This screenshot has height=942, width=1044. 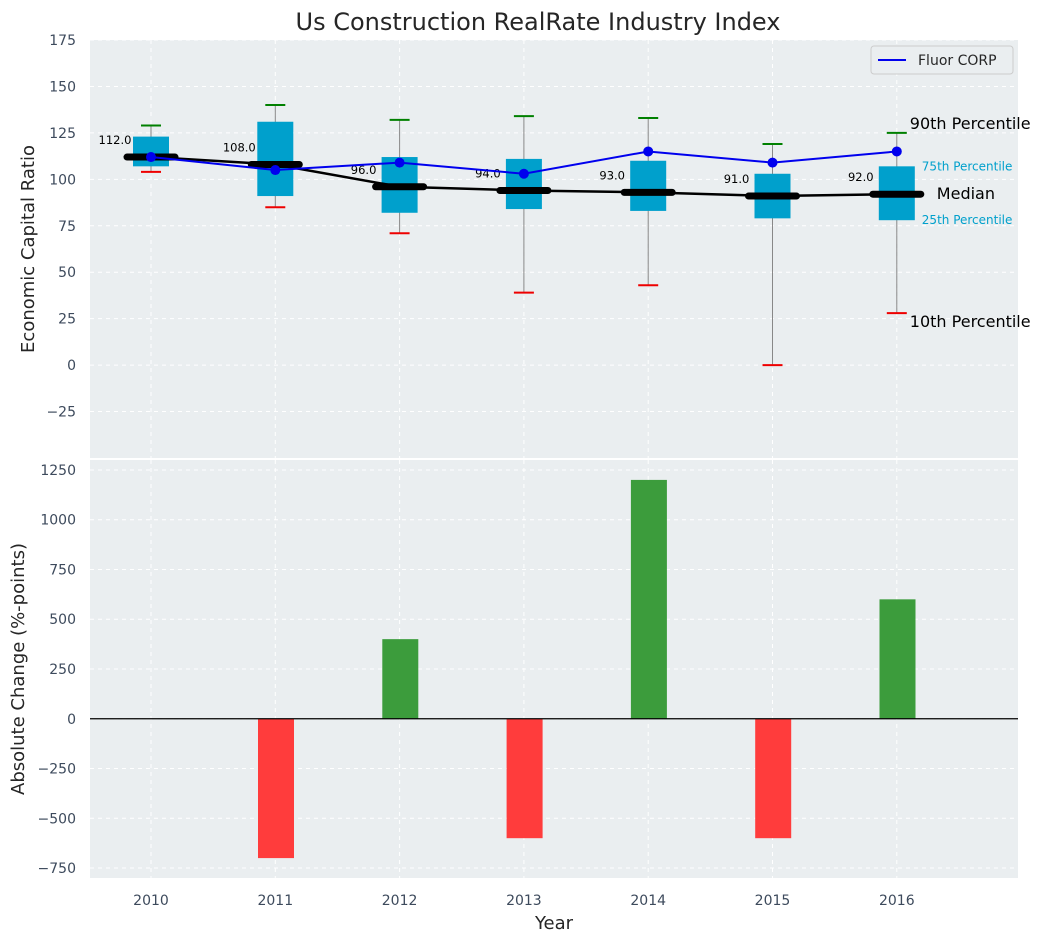 I want to click on top-y-tick-label: 100, so click(x=62, y=180).